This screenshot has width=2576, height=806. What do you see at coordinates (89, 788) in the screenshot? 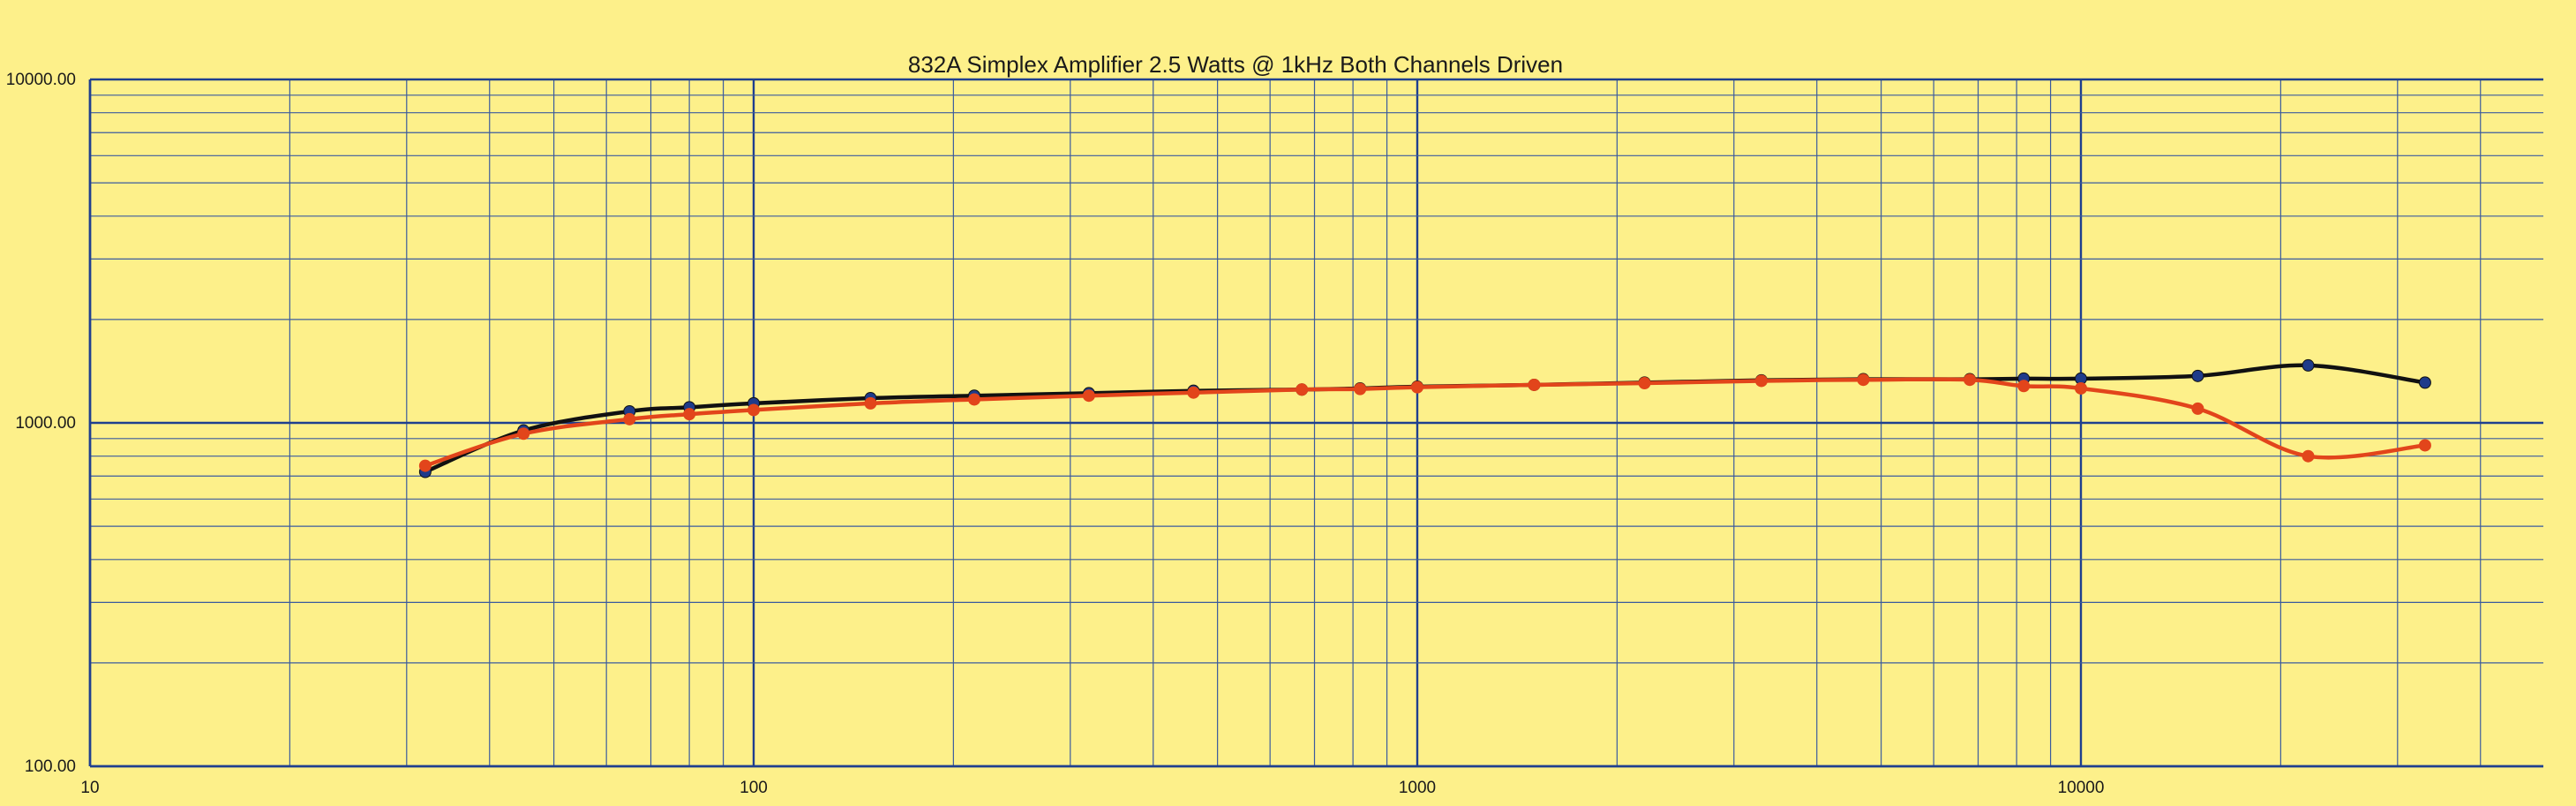
I see `x-tick-label: 10` at bounding box center [89, 788].